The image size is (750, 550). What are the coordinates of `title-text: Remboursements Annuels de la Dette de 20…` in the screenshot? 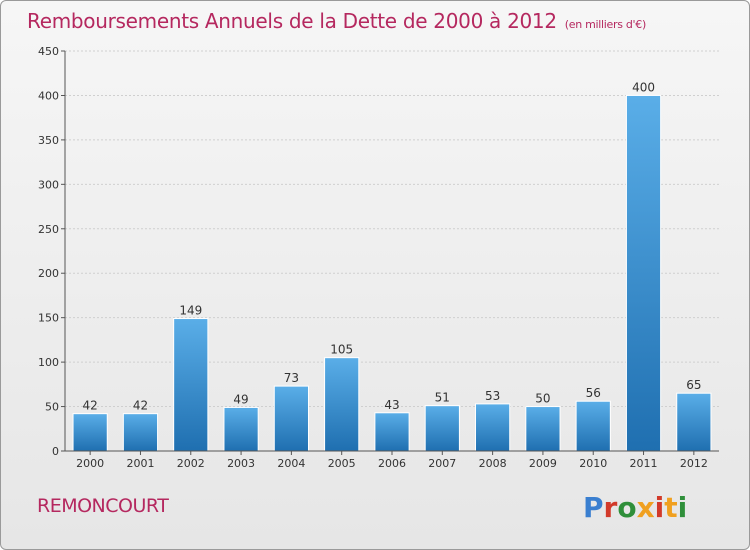 It's located at (292, 21).